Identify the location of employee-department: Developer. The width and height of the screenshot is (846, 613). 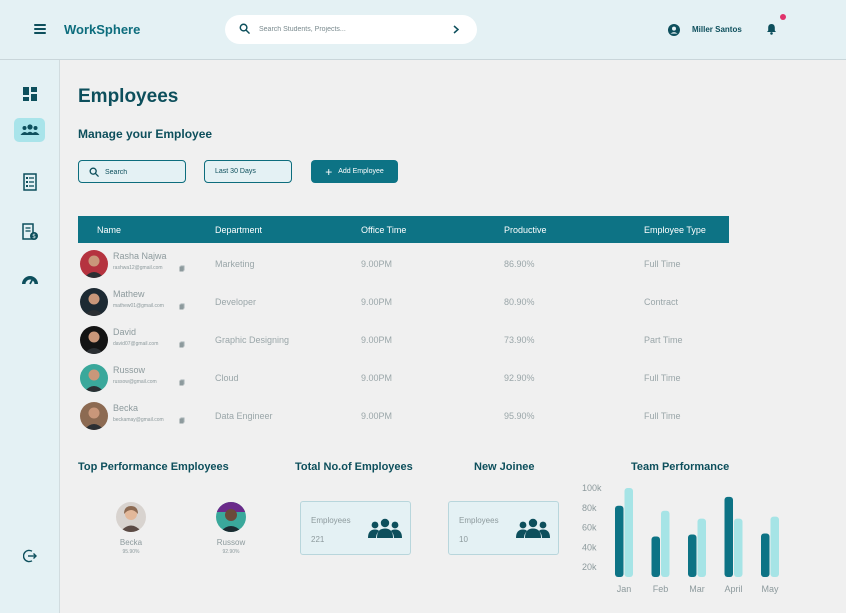
(236, 302).